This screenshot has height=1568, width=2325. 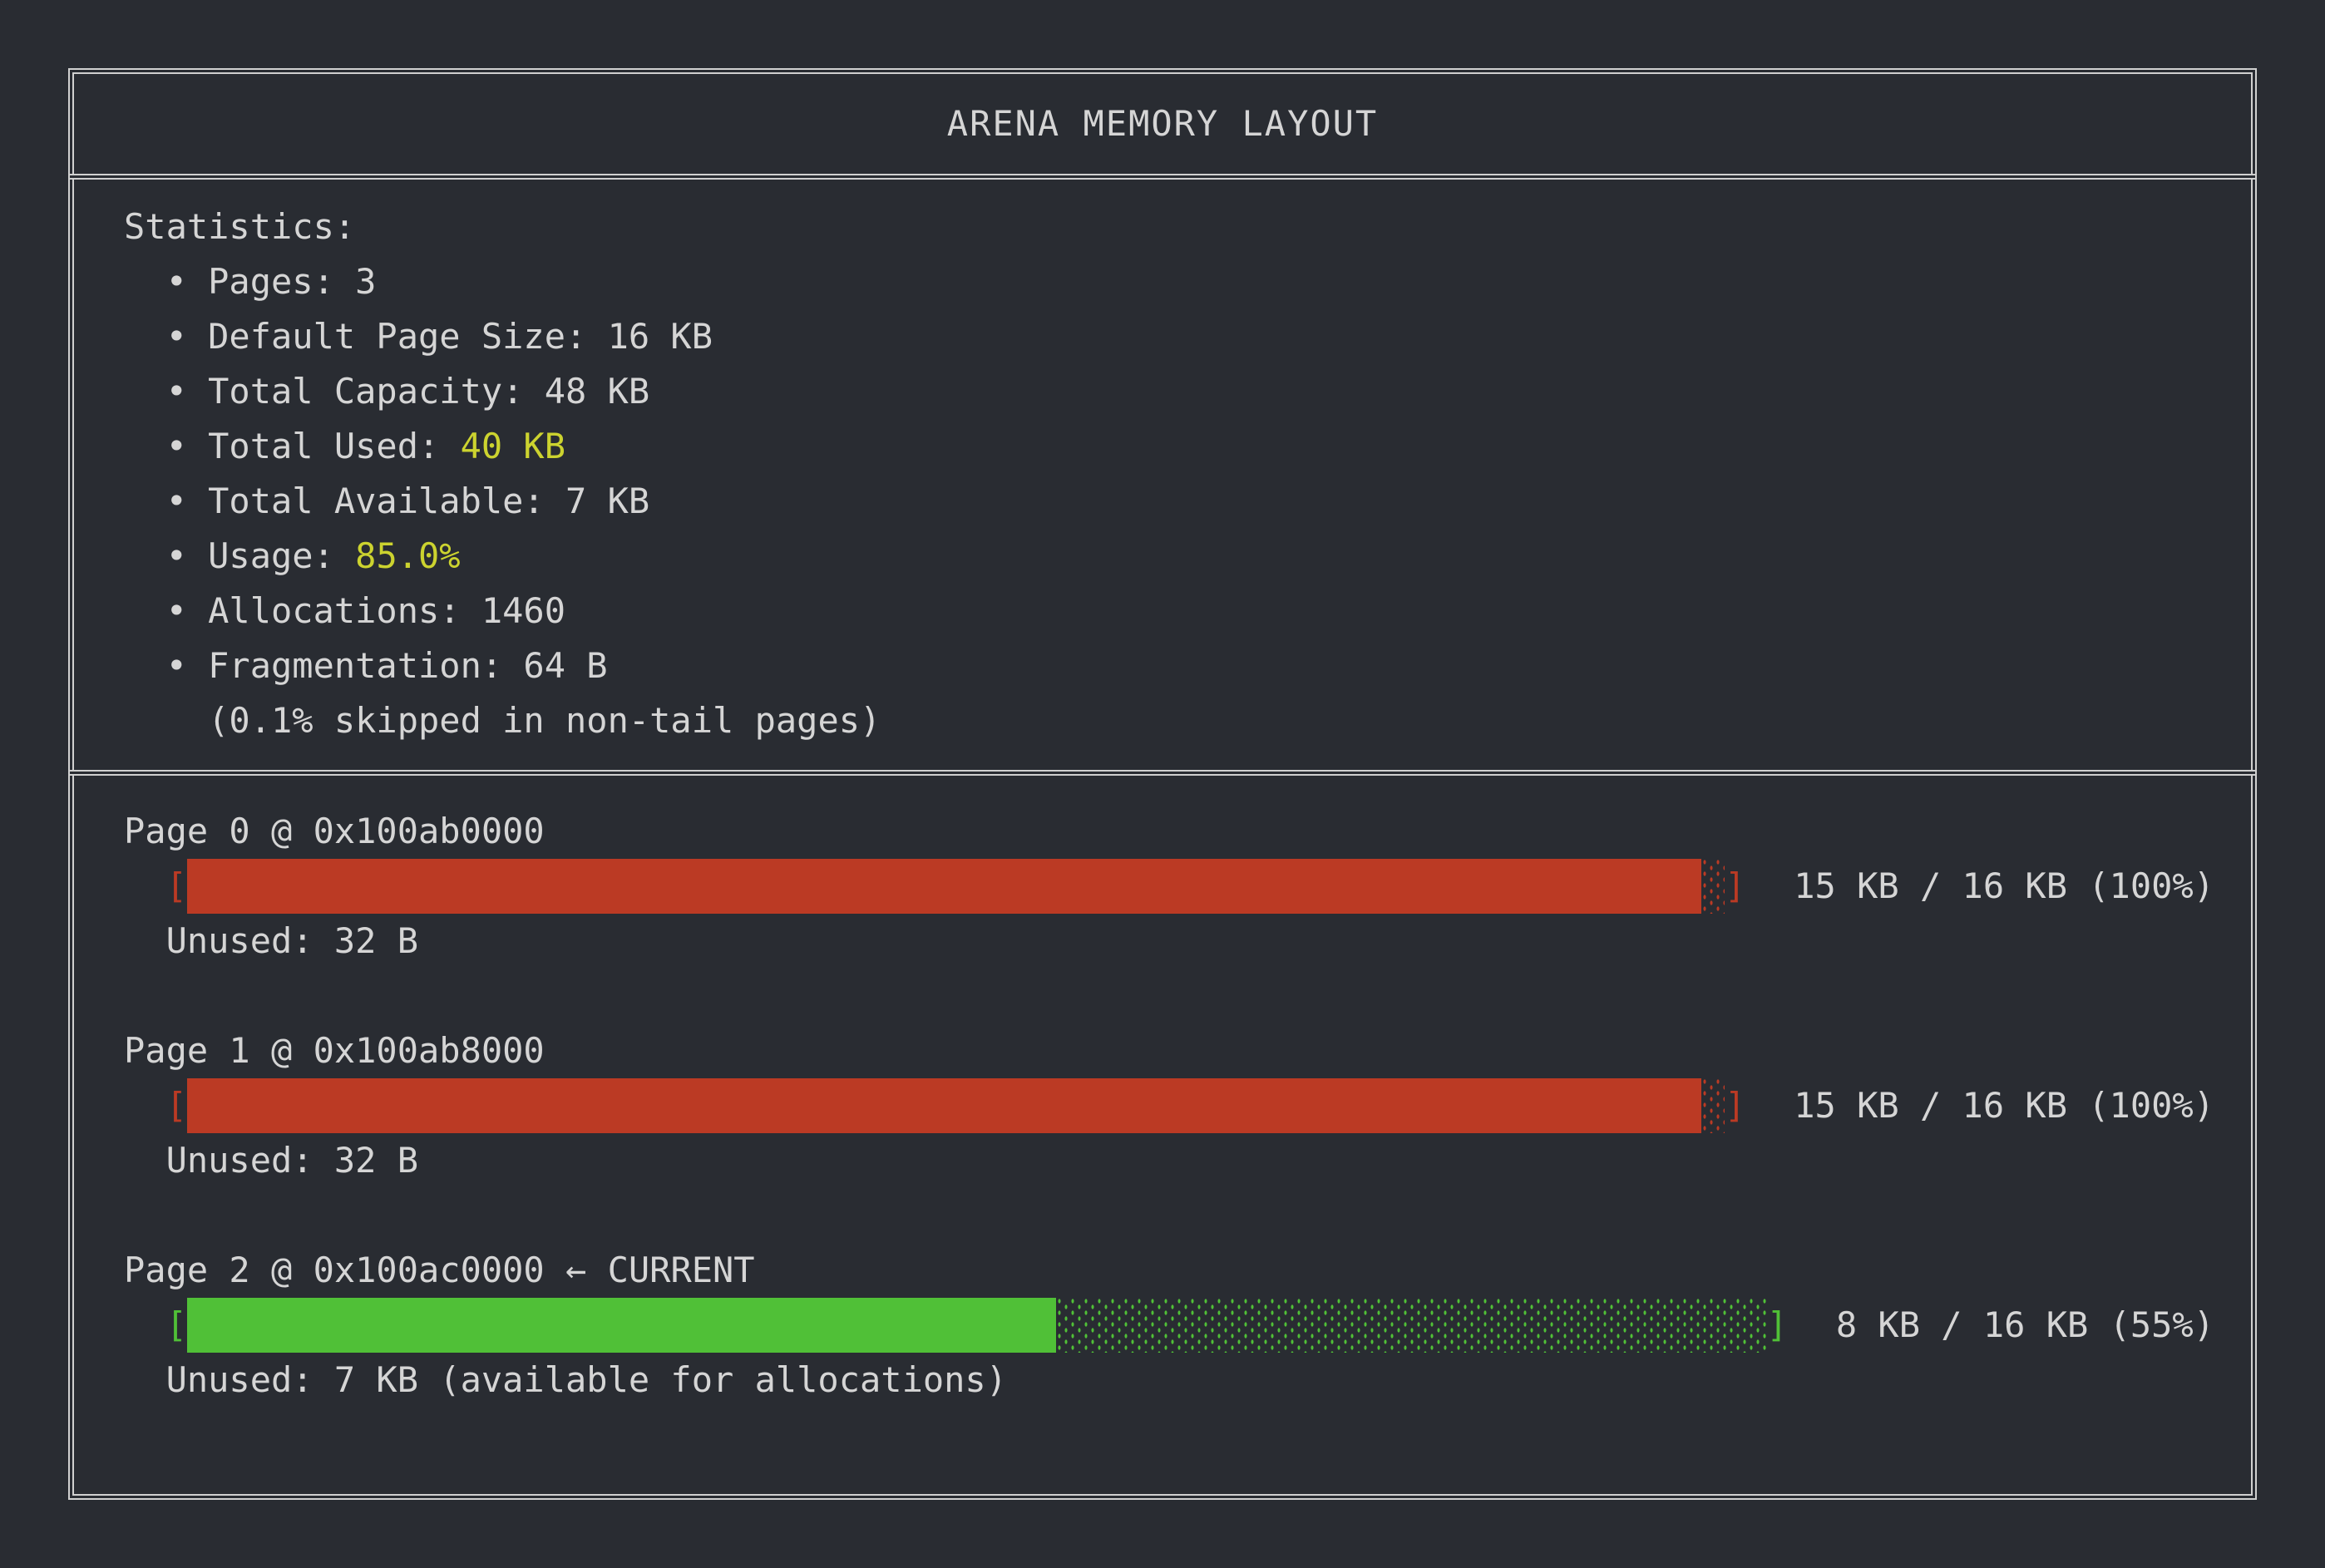 I want to click on panel-title: ARENA MEMORY LAYOUT, so click(x=1162, y=123).